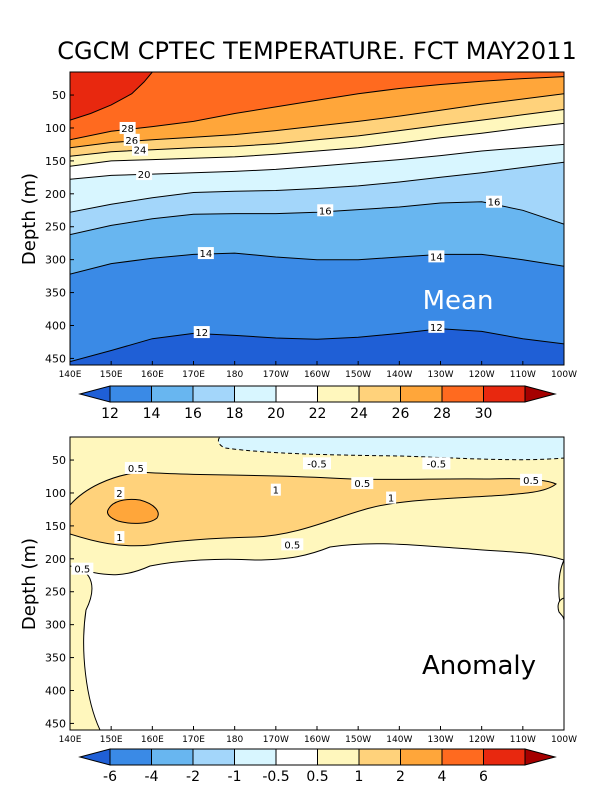 The height and width of the screenshot is (804, 600). What do you see at coordinates (205, 254) in the screenshot?
I see `contour-label: 14` at bounding box center [205, 254].